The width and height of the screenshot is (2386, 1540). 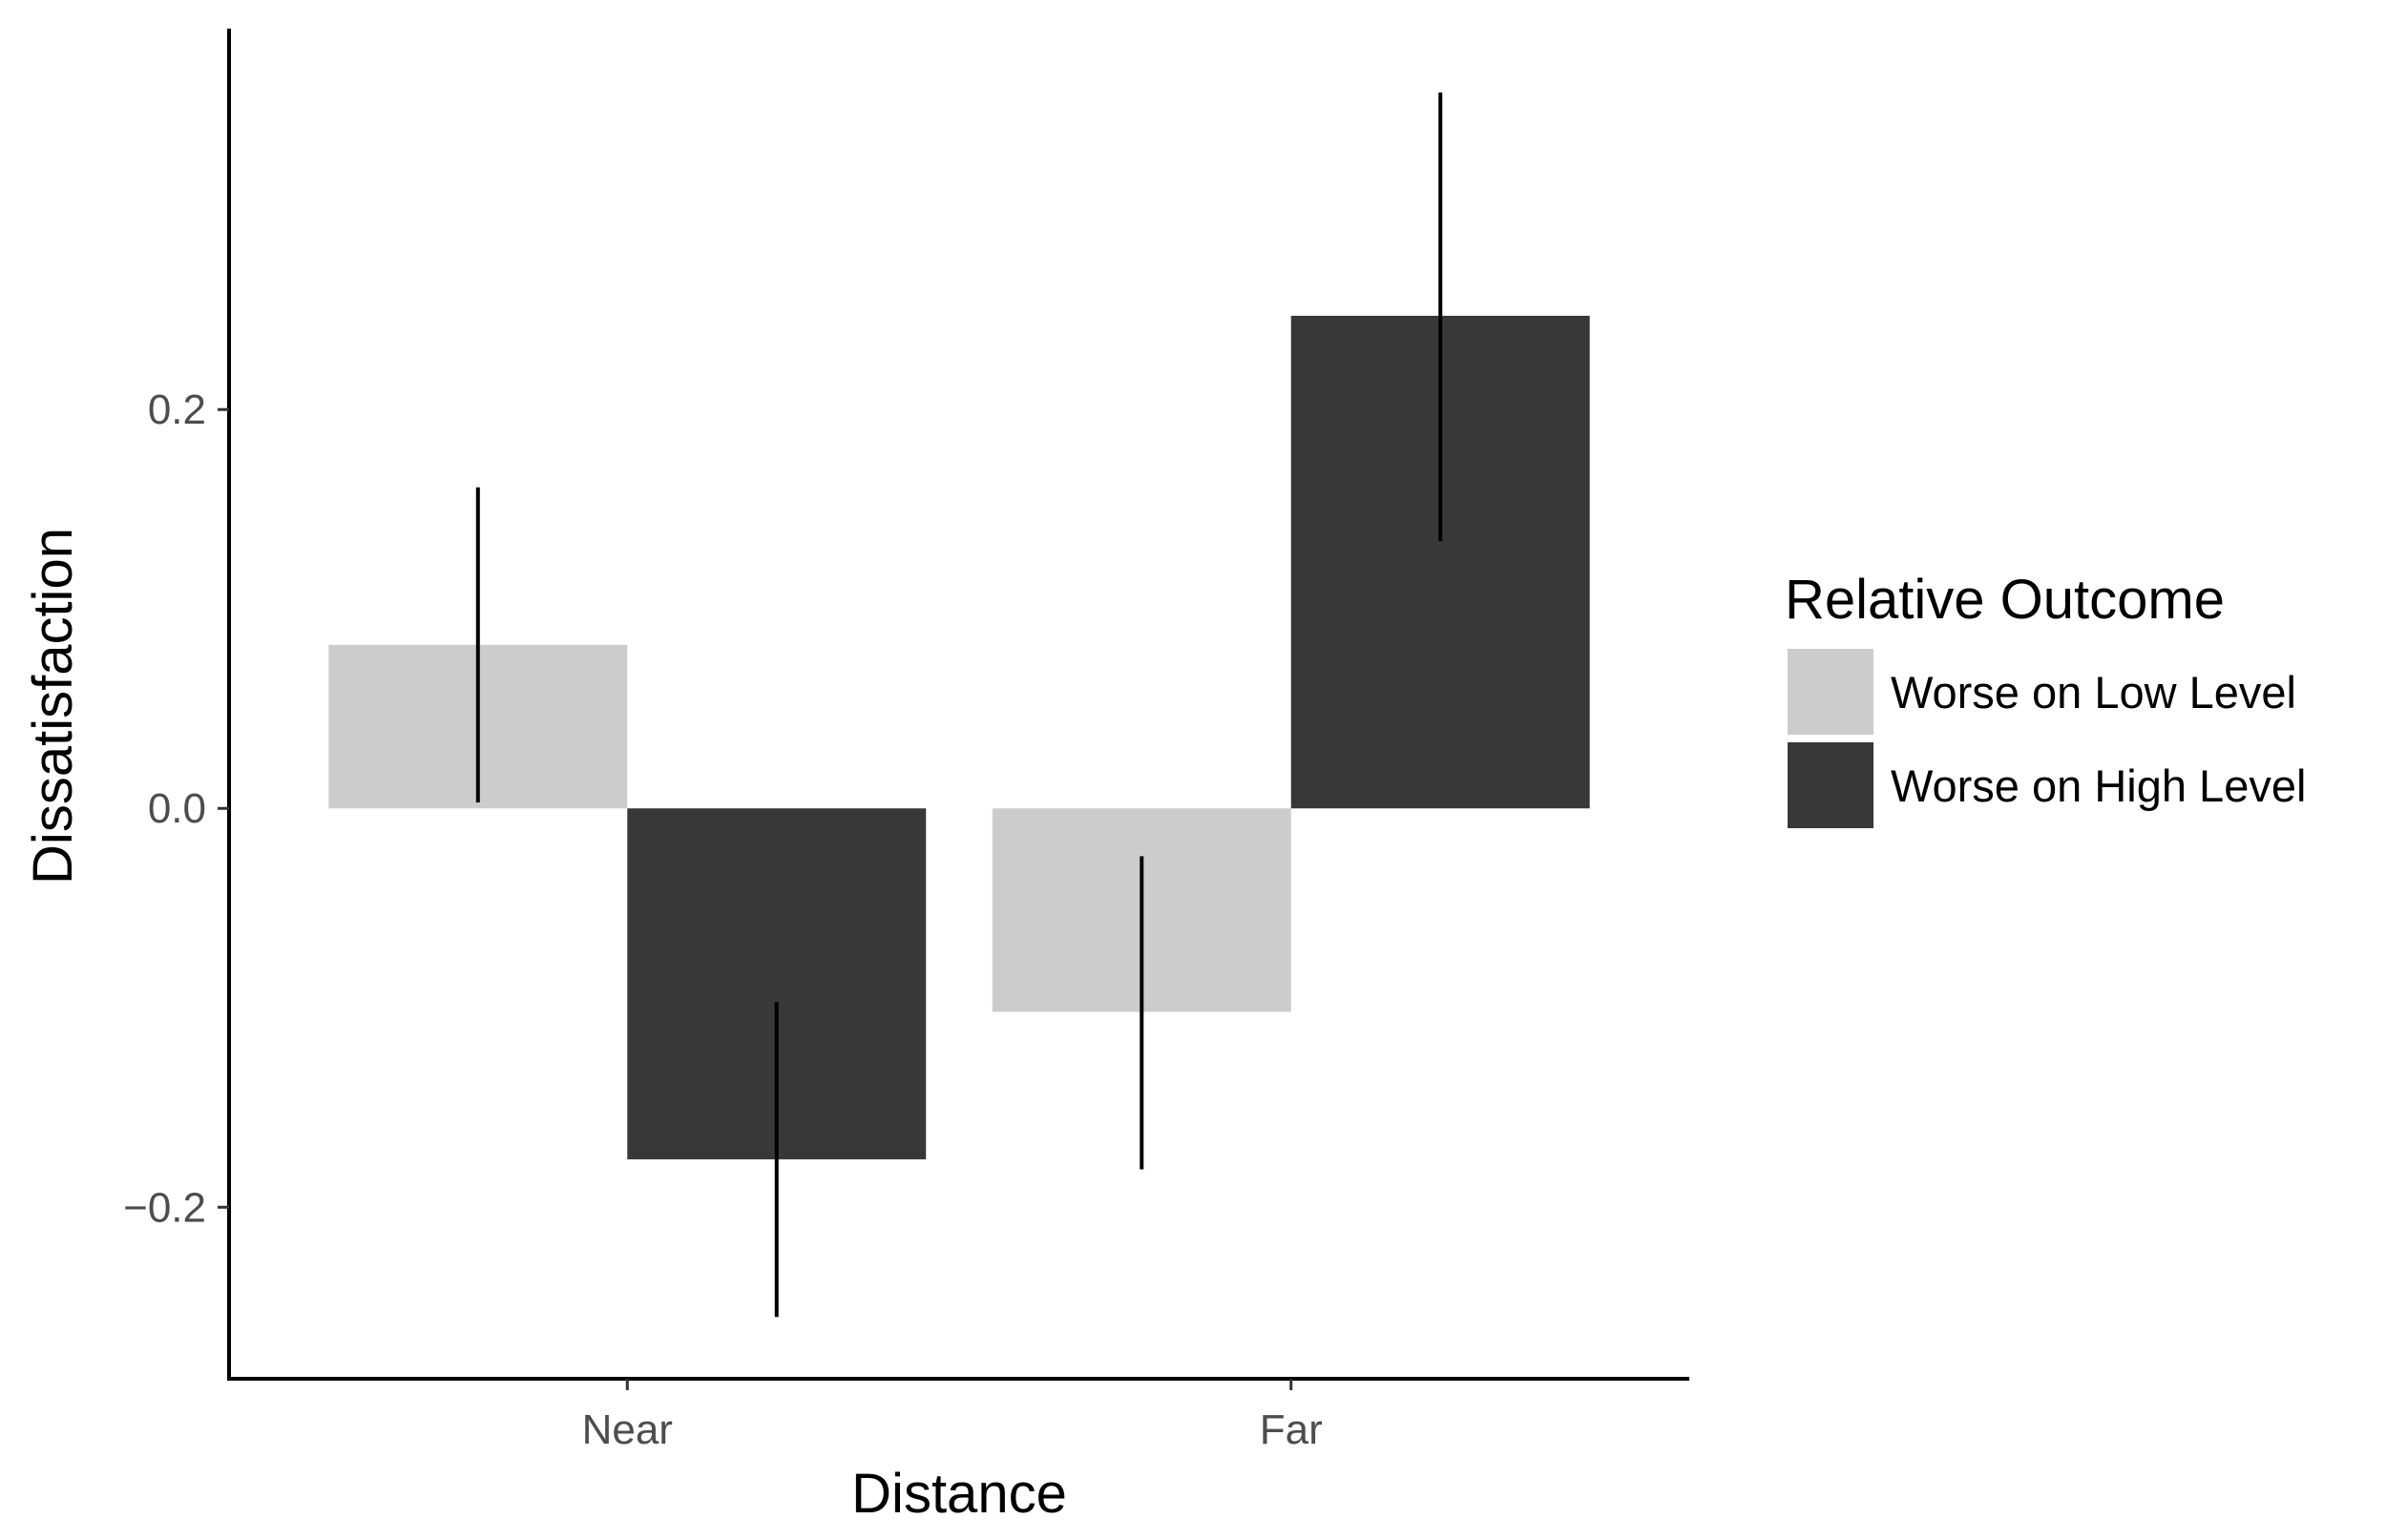 What do you see at coordinates (165, 1207) in the screenshot?
I see `y-tick-label: −0.2` at bounding box center [165, 1207].